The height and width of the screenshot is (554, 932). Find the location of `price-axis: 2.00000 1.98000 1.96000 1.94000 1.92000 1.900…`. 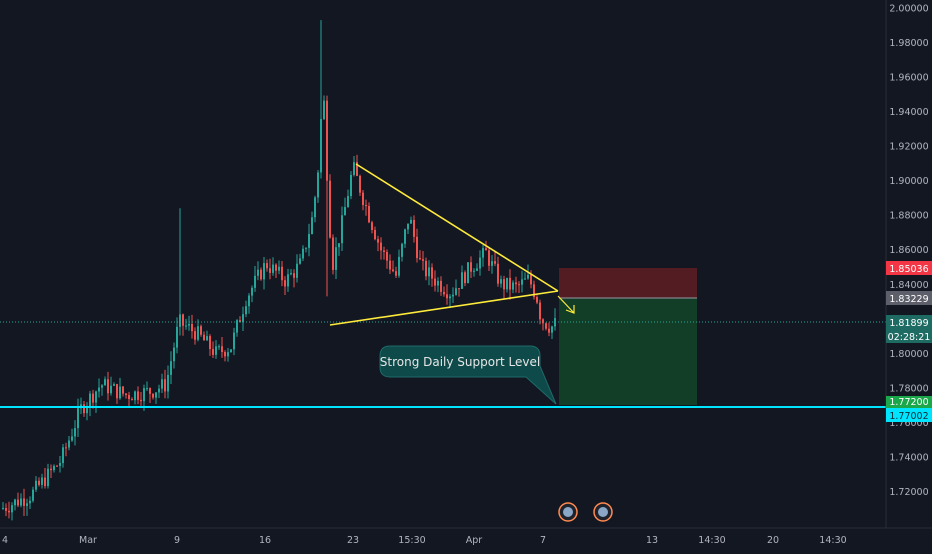

price-axis: 2.00000 1.98000 1.96000 1.94000 1.92000 1.900… is located at coordinates (908, 264).